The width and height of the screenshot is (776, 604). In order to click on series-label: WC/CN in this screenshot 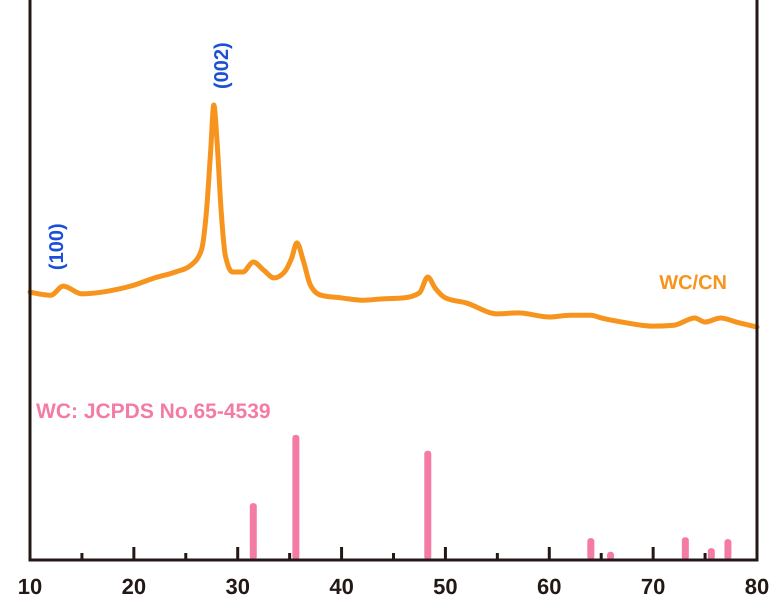, I will do `click(693, 283)`.